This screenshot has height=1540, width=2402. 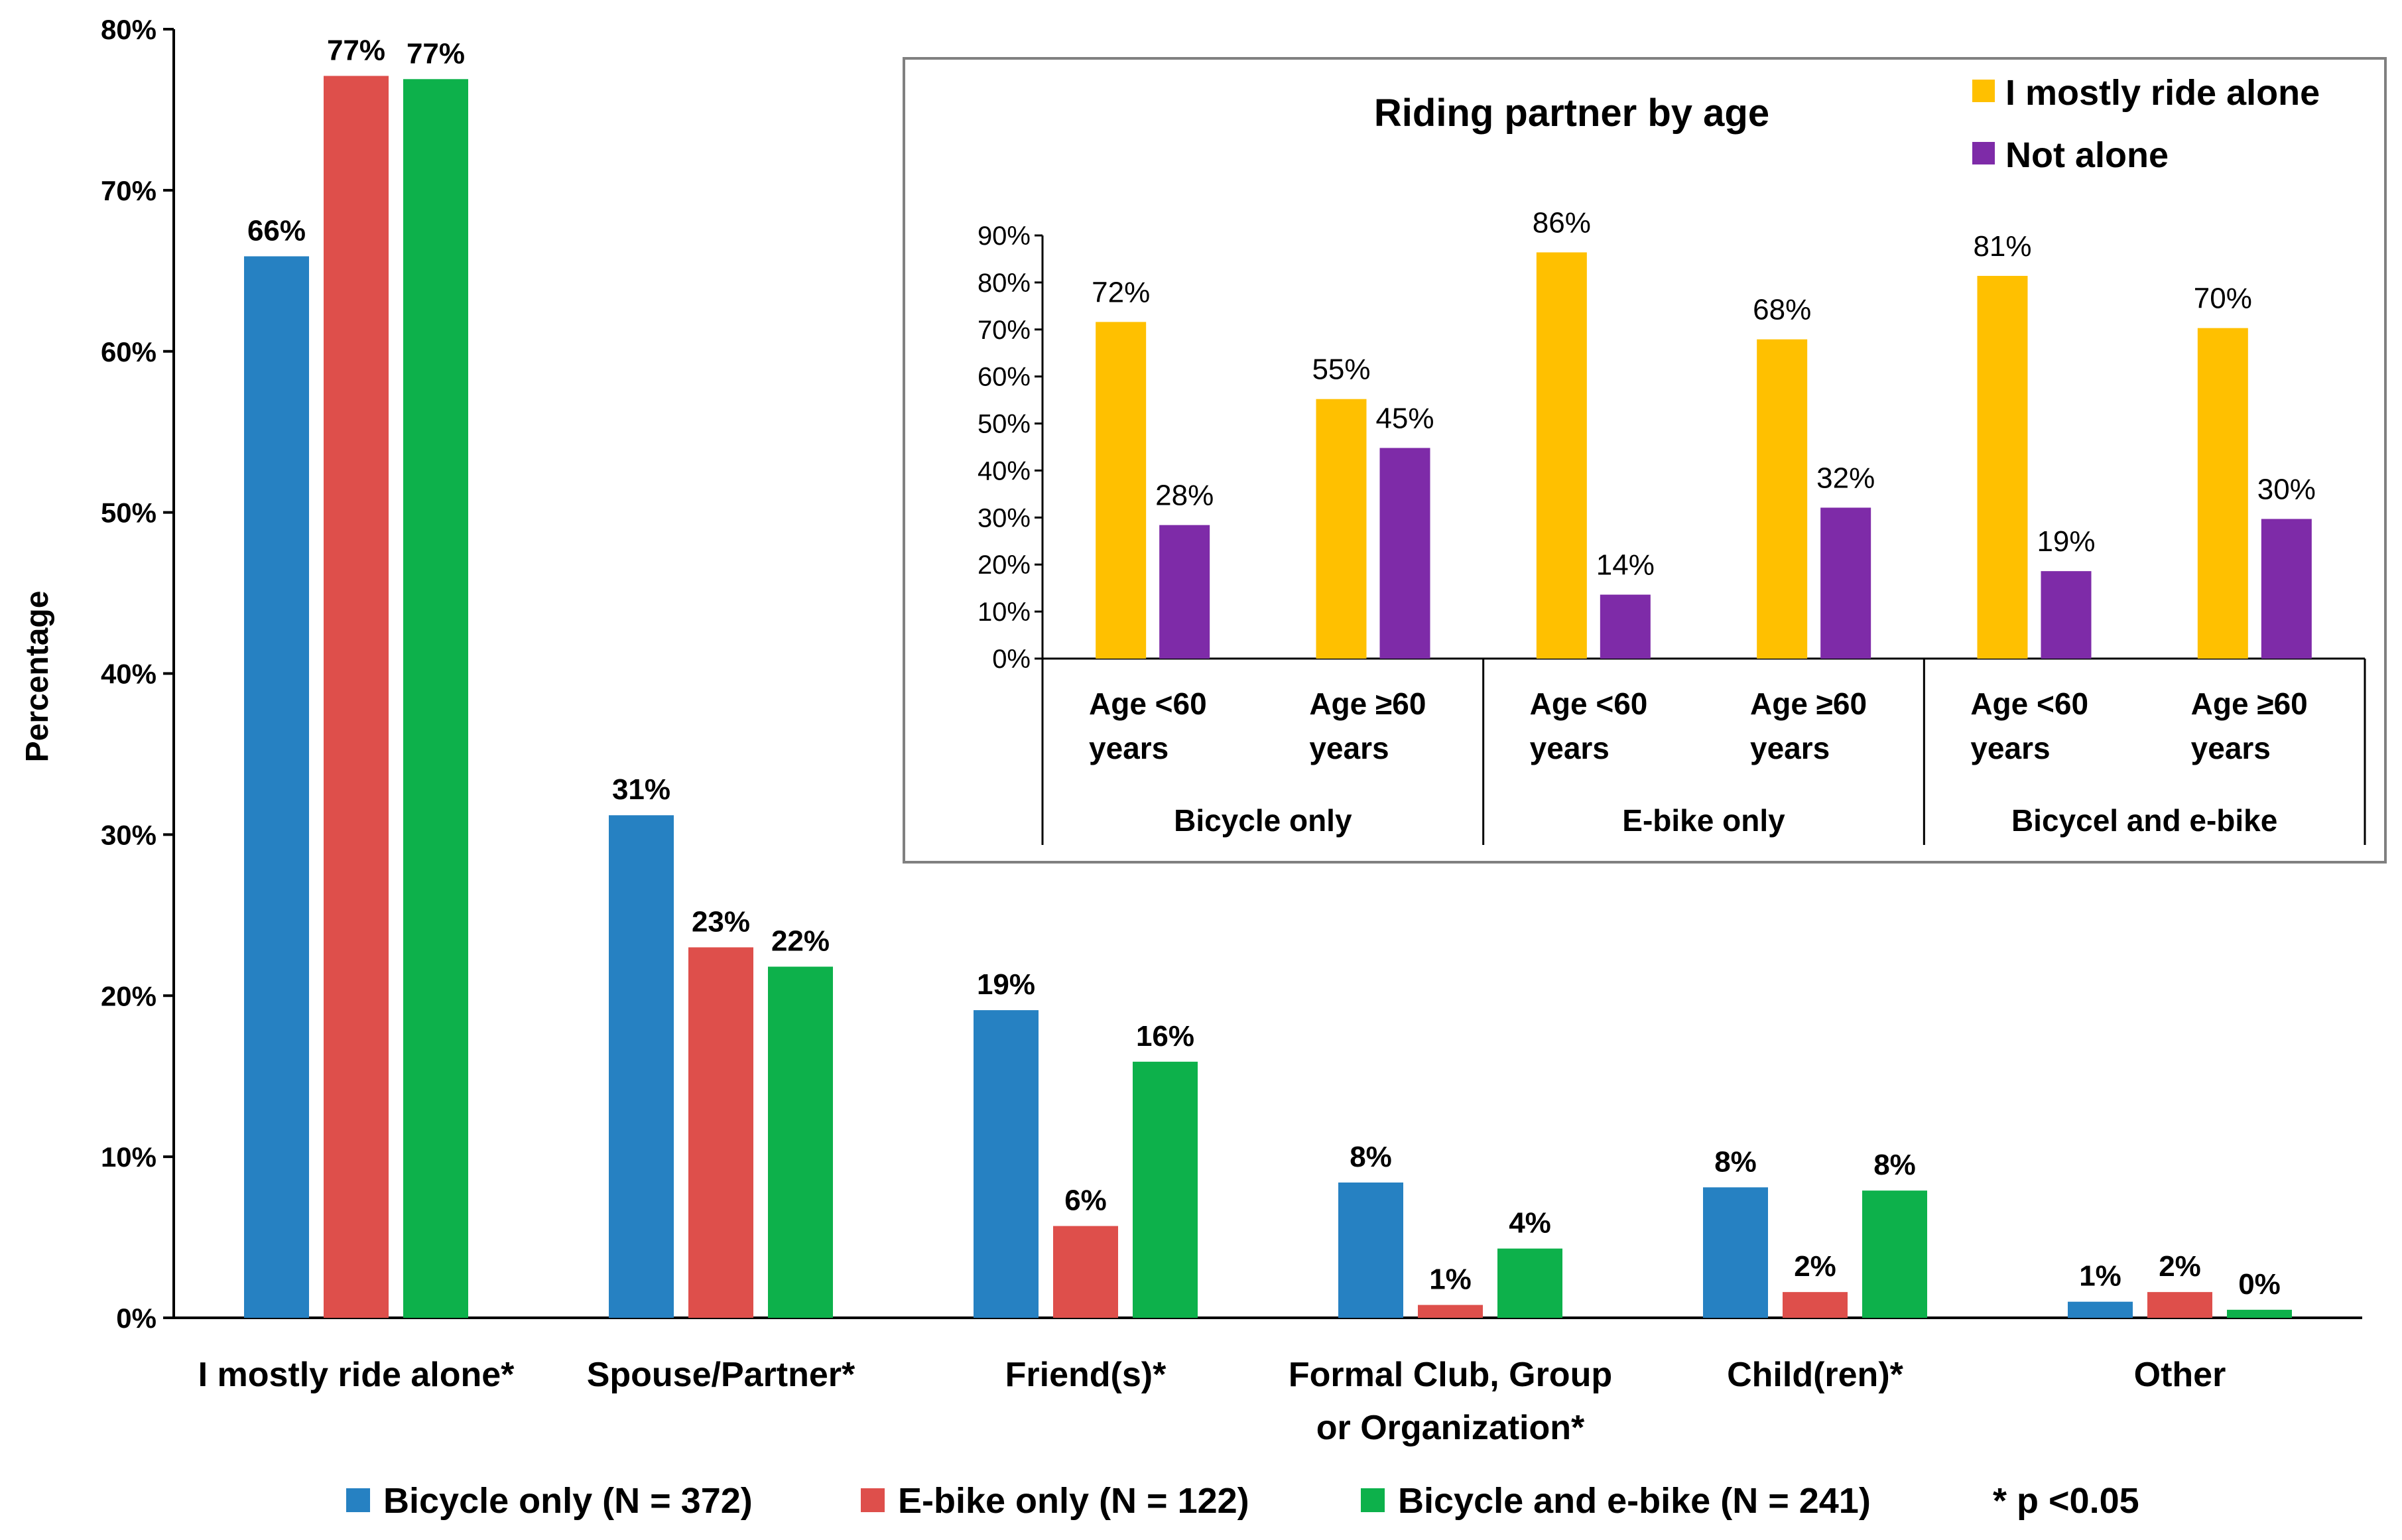 I want to click on inset-bar-value-label: 72%, so click(x=1121, y=292).